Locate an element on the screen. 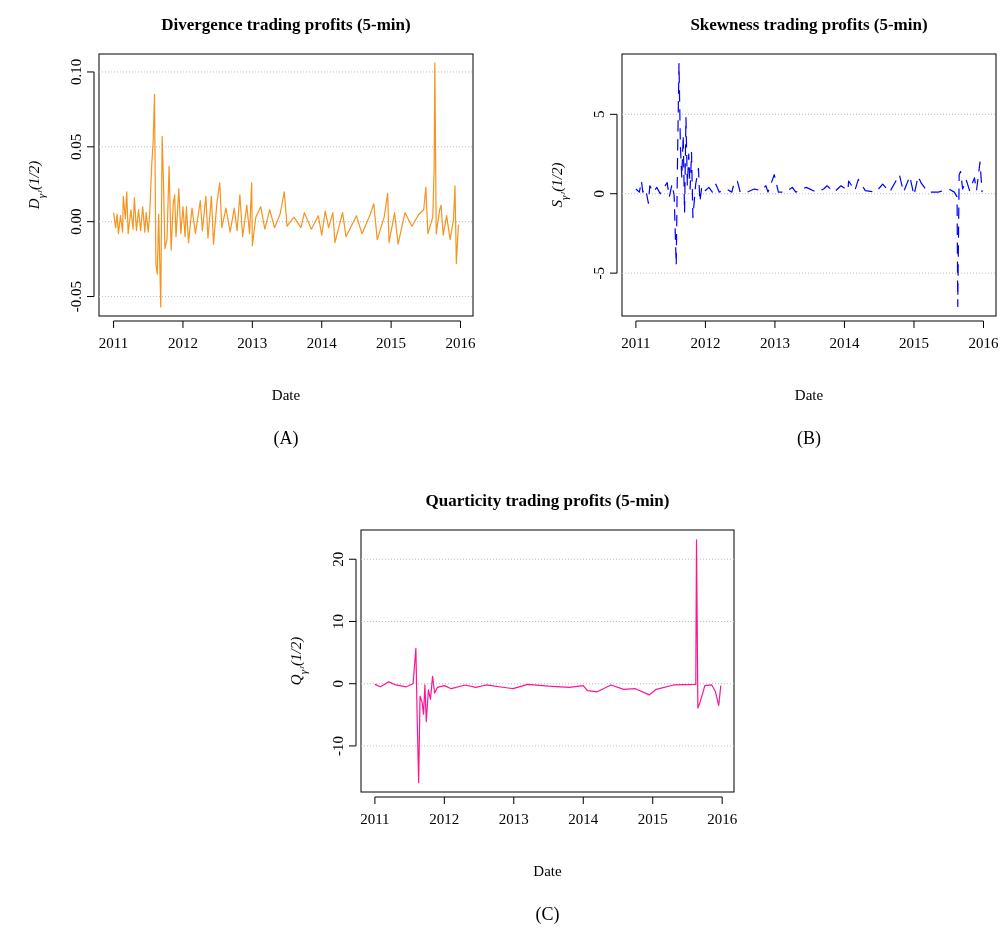 This screenshot has height=933, width=1006. y-tick-label: 20 is located at coordinates (338, 559).